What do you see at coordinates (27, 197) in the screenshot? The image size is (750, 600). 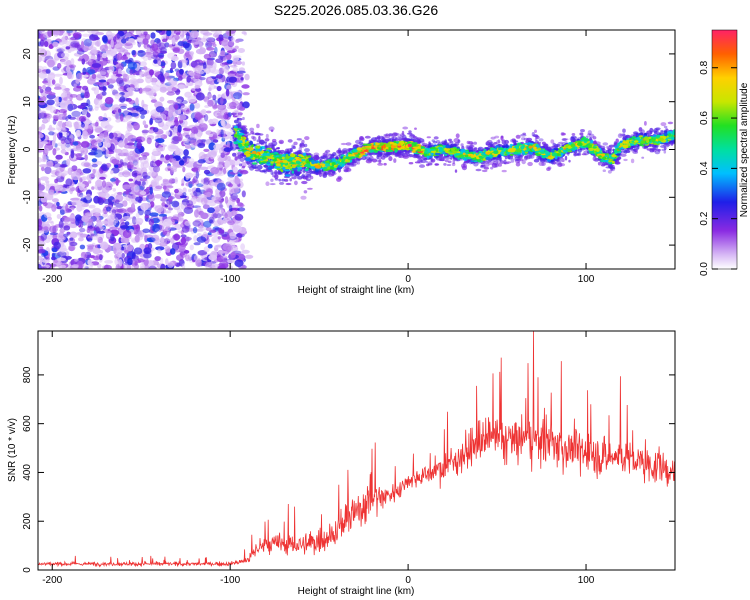 I see `spectrogram-y-tick-label: -10` at bounding box center [27, 197].